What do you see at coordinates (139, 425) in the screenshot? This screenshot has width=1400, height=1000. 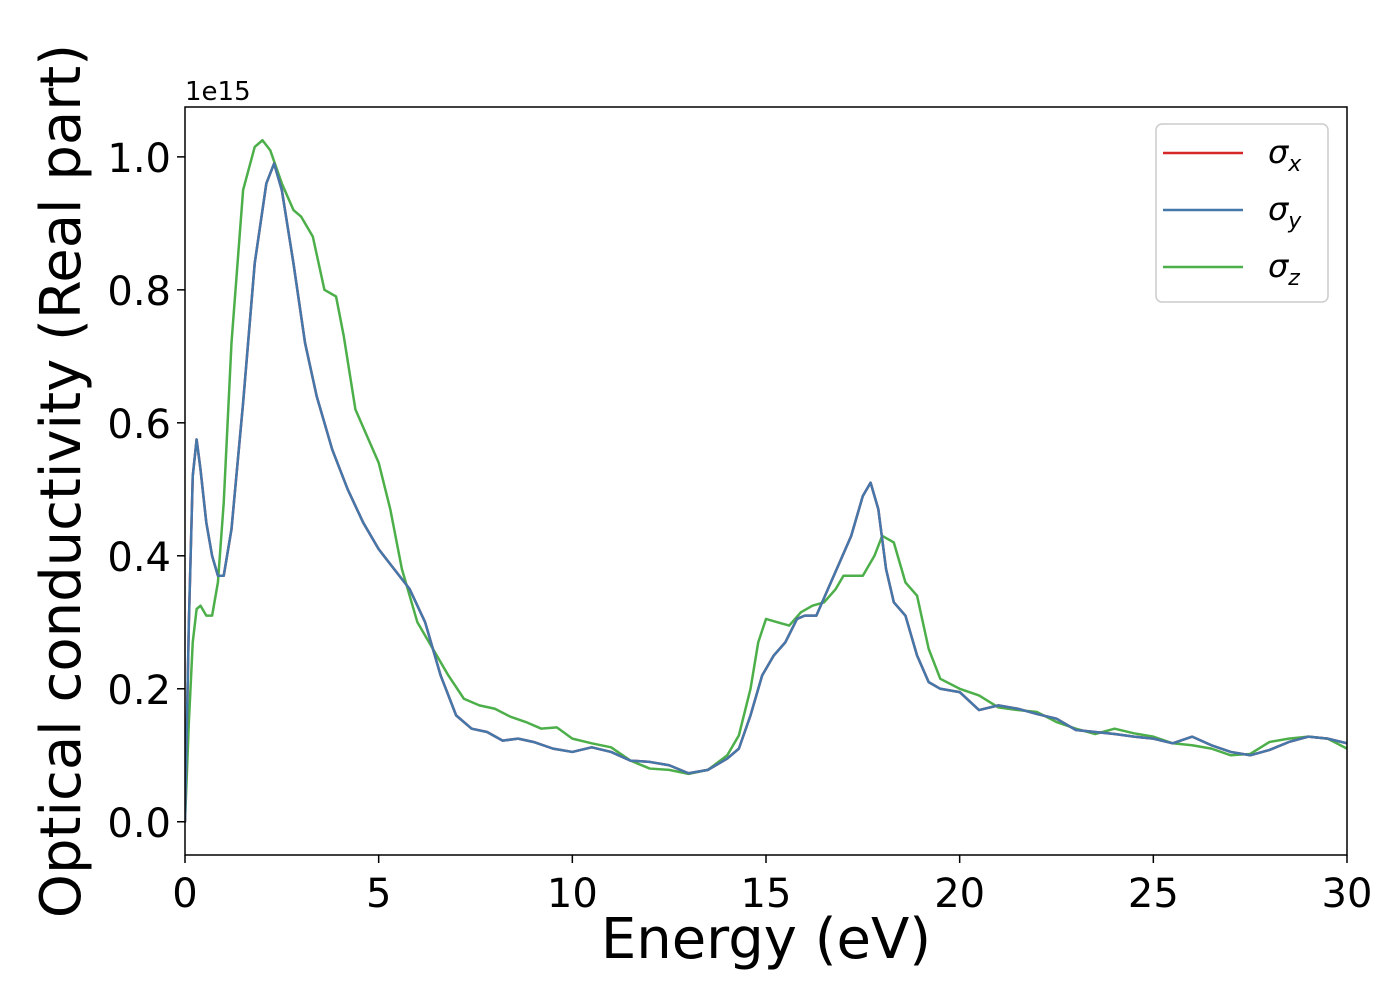 I see `y-tick-label: 0.6` at bounding box center [139, 425].